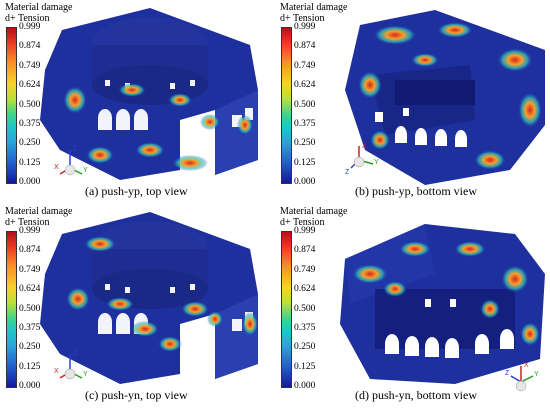 The image size is (550, 408). Describe the element at coordinates (416, 191) in the screenshot. I see `caption: (b) push-yp, bottom view` at that location.